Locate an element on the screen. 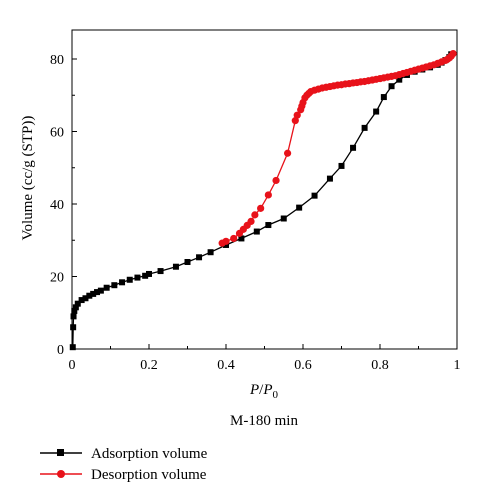 Image resolution: width=477 pixels, height=500 pixels. y-tick-label: 60 is located at coordinates (57, 133).